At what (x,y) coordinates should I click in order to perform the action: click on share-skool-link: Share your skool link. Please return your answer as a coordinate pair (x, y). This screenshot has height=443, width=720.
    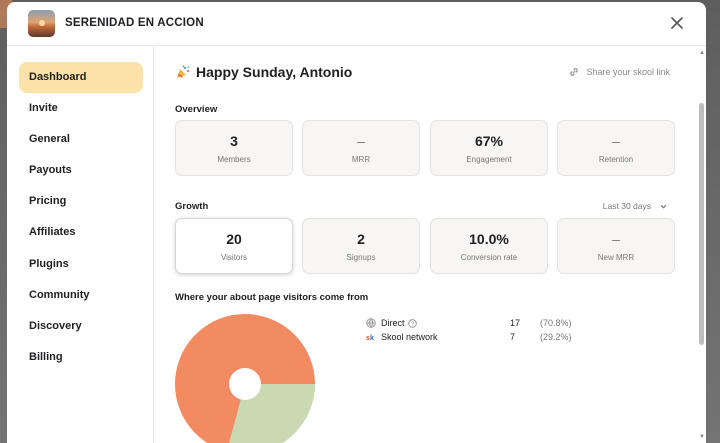
    Looking at the image, I should click on (619, 72).